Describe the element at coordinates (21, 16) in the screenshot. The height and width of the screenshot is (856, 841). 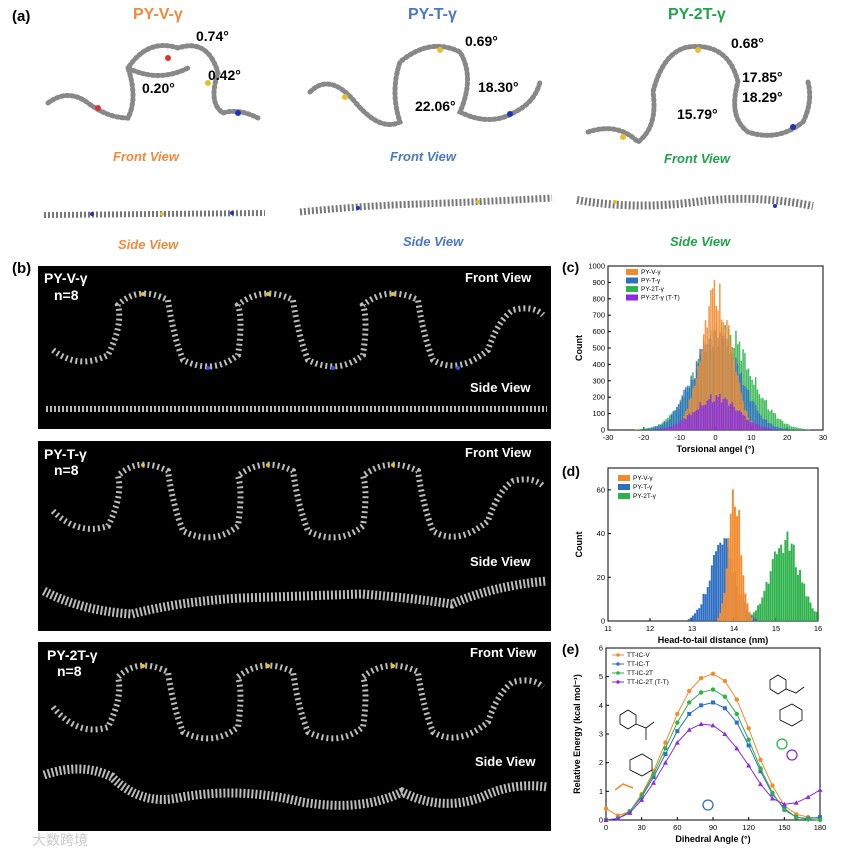
I see `panel-a-label: (a)` at that location.